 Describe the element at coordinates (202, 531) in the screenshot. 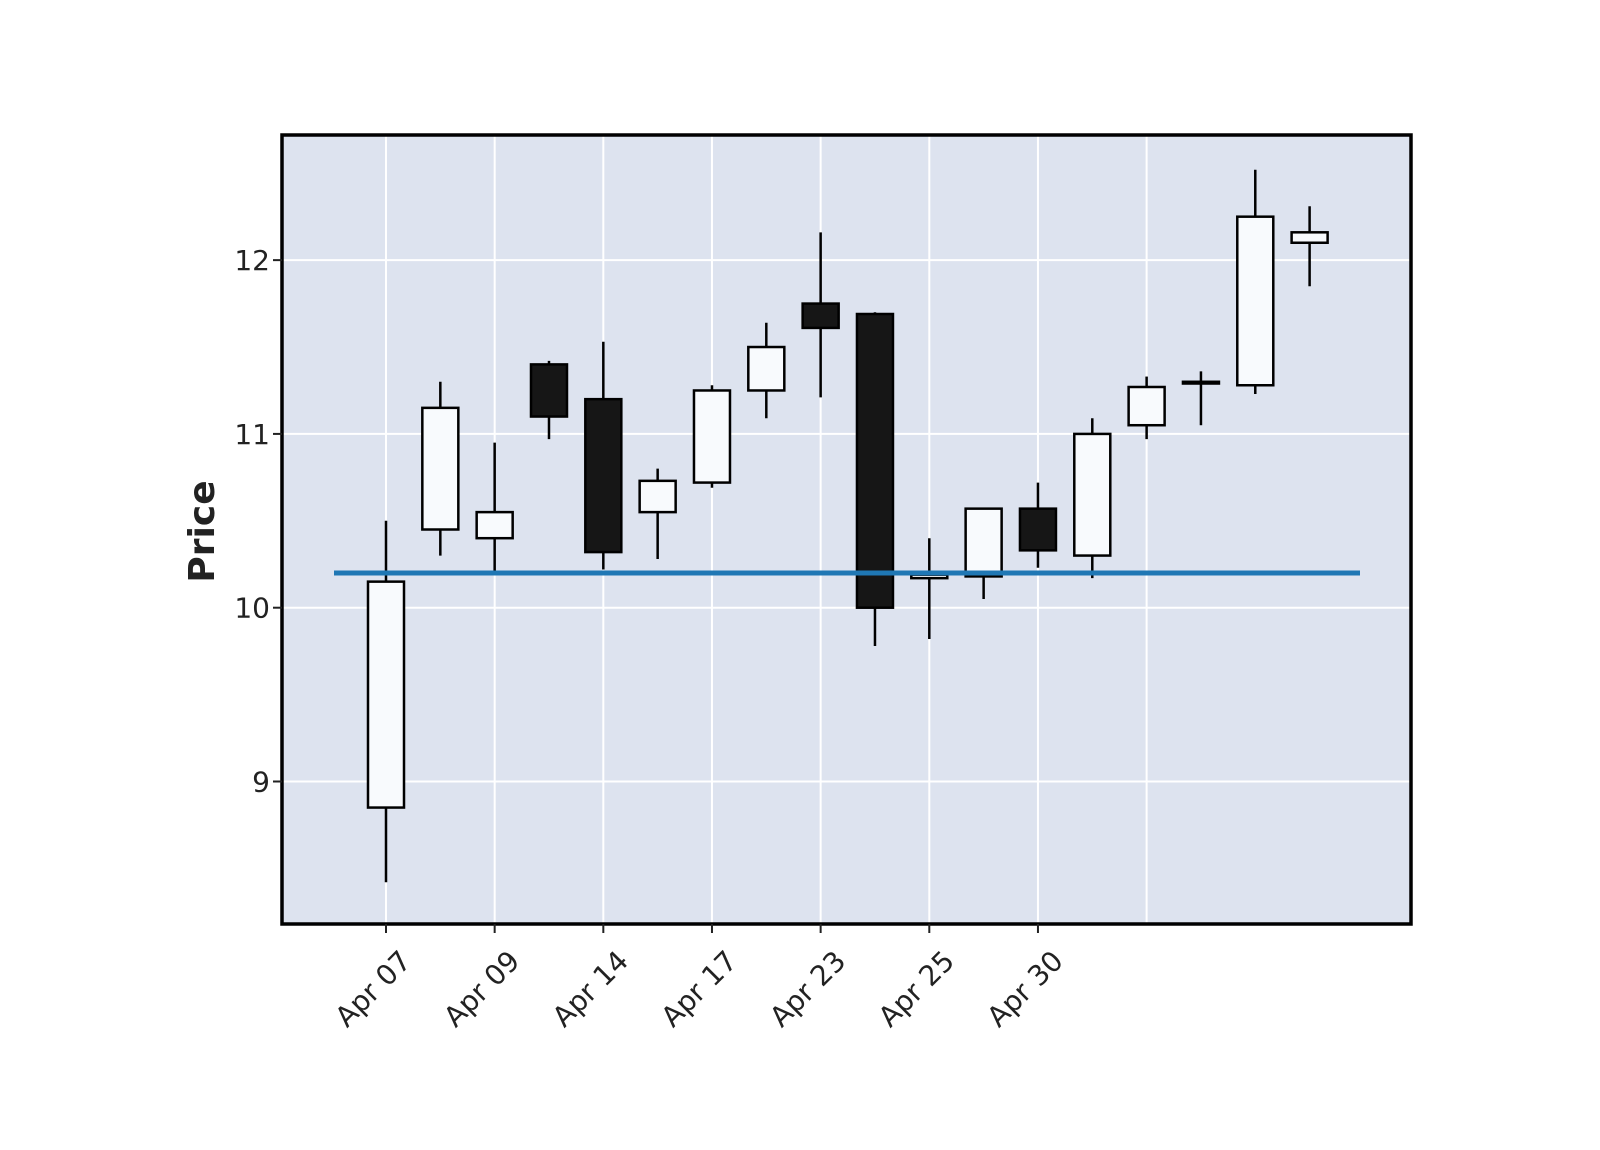

I see `y-axis-label: Price` at that location.